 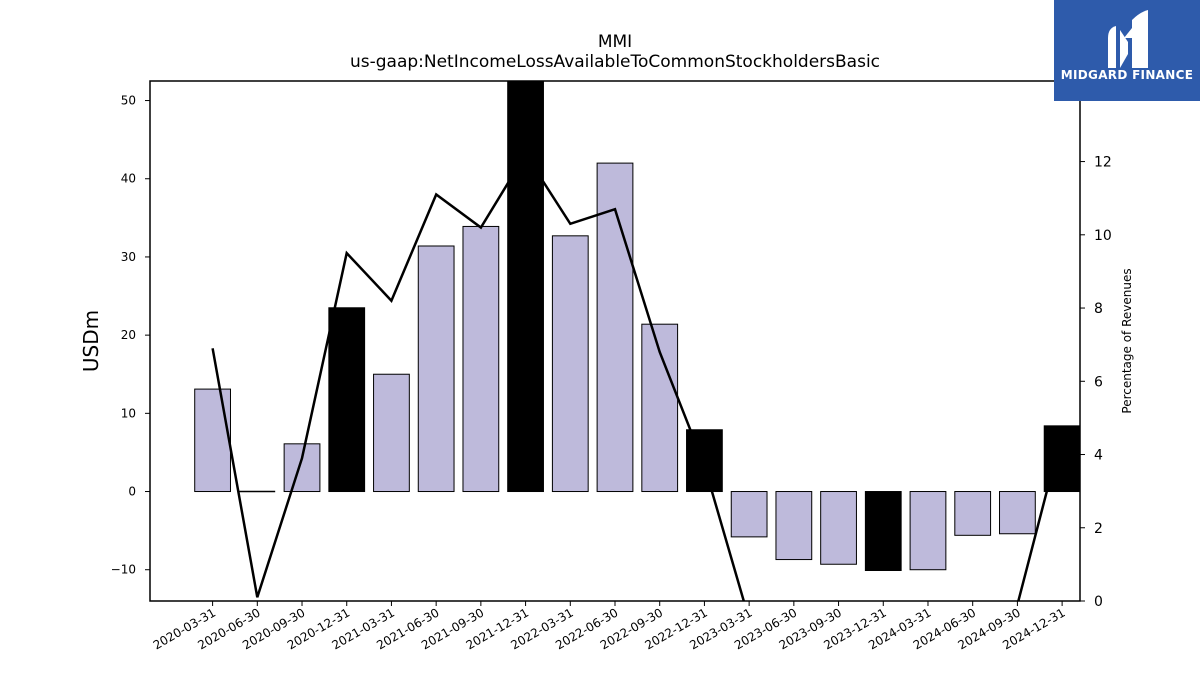 What do you see at coordinates (1127, 75) in the screenshot?
I see `logo-text: MIDGARD FINANCE` at bounding box center [1127, 75].